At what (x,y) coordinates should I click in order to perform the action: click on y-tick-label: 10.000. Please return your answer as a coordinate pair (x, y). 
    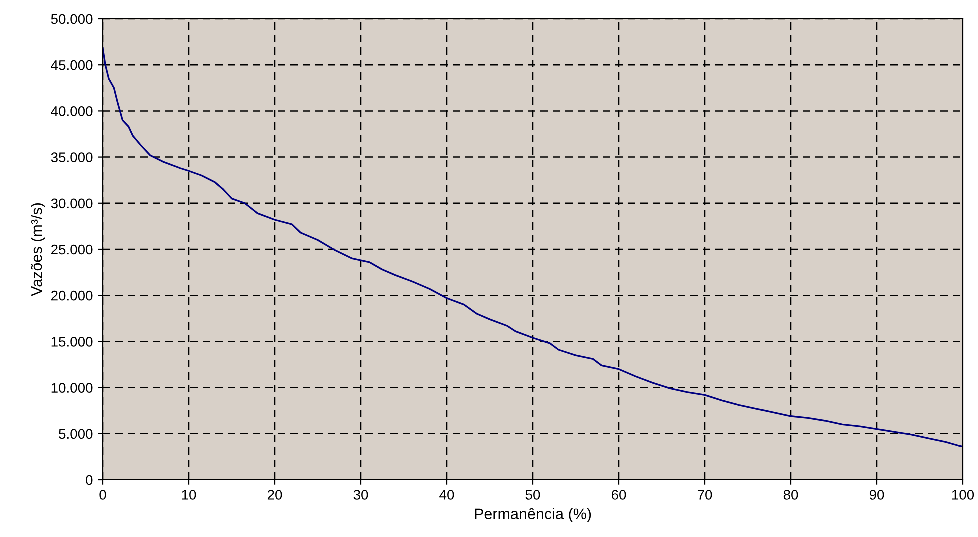
    Looking at the image, I should click on (72, 388).